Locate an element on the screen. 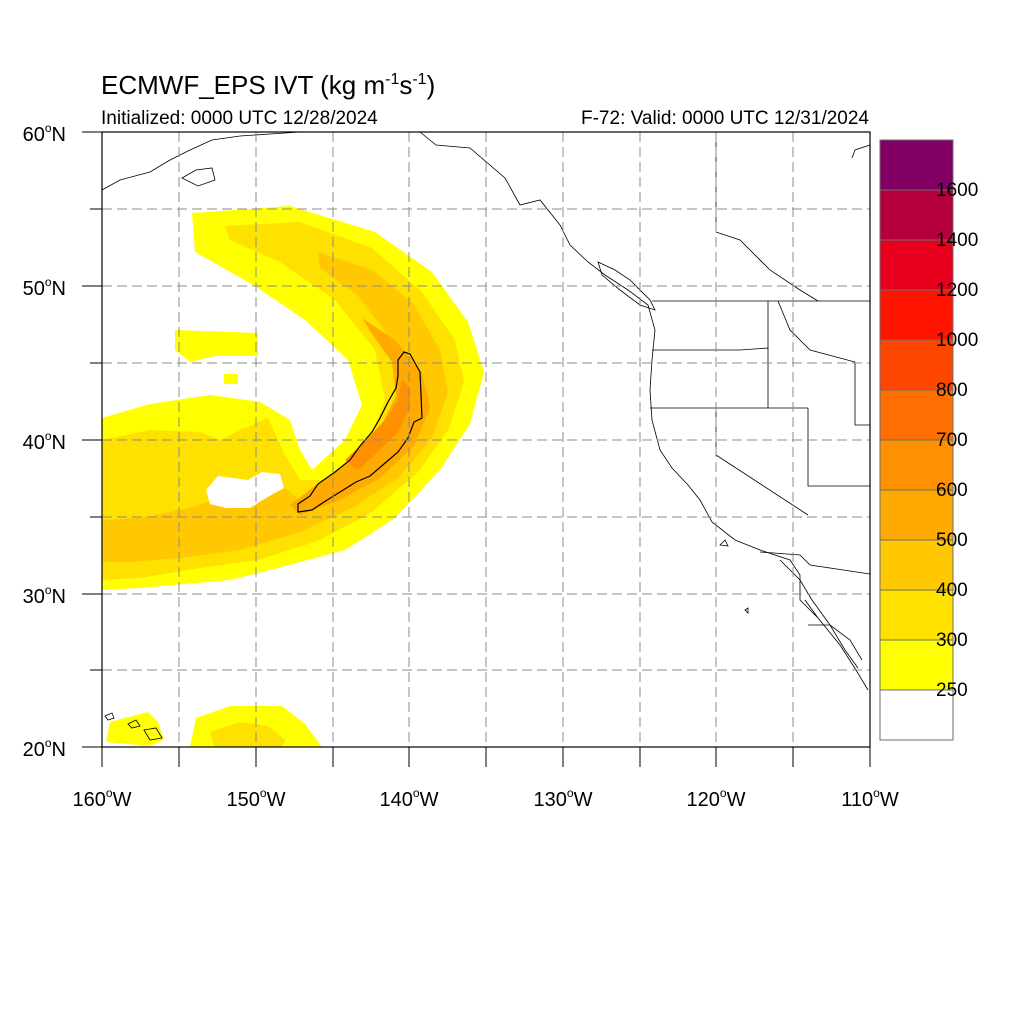 The image size is (1024, 1024). colorbar-label-1600: 1600 is located at coordinates (957, 190).